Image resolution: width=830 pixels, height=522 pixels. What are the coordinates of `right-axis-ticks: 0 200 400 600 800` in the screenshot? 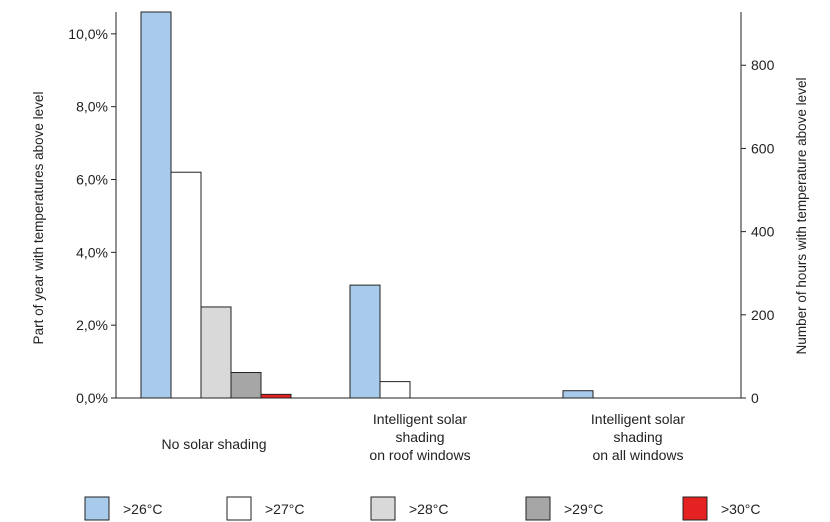 It's located at (758, 231).